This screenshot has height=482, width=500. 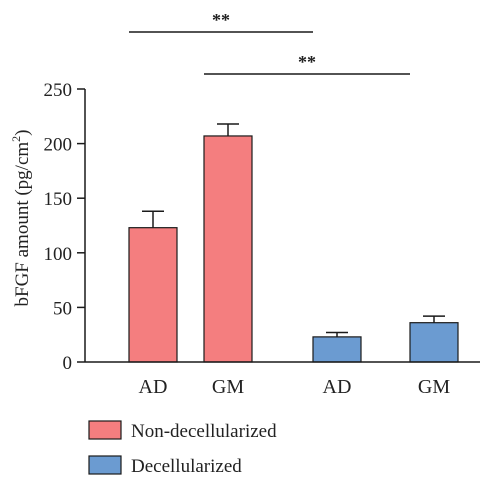 What do you see at coordinates (65, 227) in the screenshot?
I see `y-axis: 0 50 100 150 200 250` at bounding box center [65, 227].